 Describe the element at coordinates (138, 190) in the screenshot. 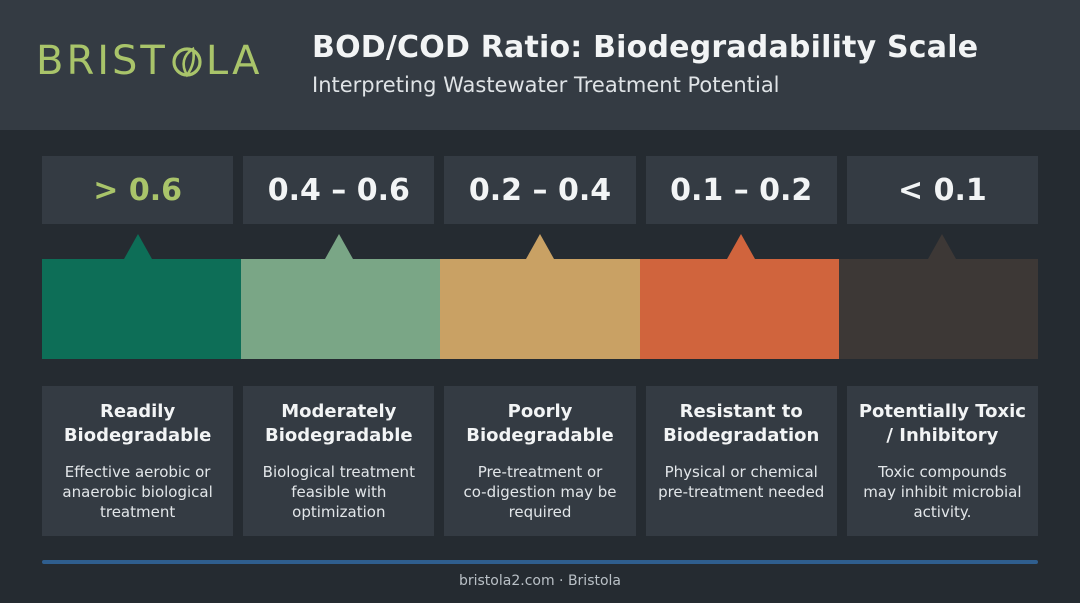

I see `range-label: > 0.6` at that location.